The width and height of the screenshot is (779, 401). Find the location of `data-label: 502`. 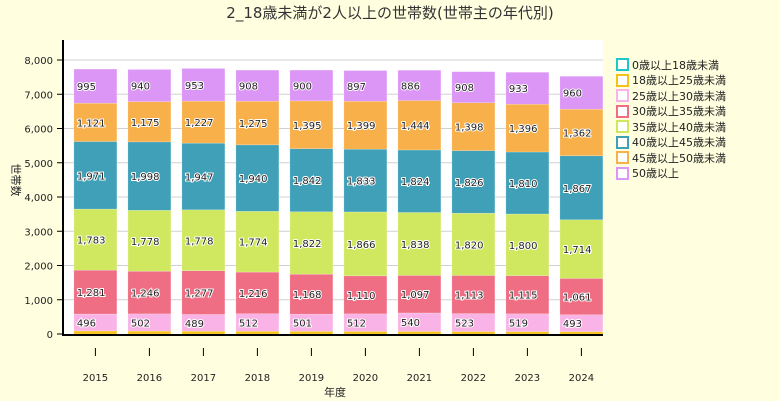

data-label: 502 is located at coordinates (140, 323).